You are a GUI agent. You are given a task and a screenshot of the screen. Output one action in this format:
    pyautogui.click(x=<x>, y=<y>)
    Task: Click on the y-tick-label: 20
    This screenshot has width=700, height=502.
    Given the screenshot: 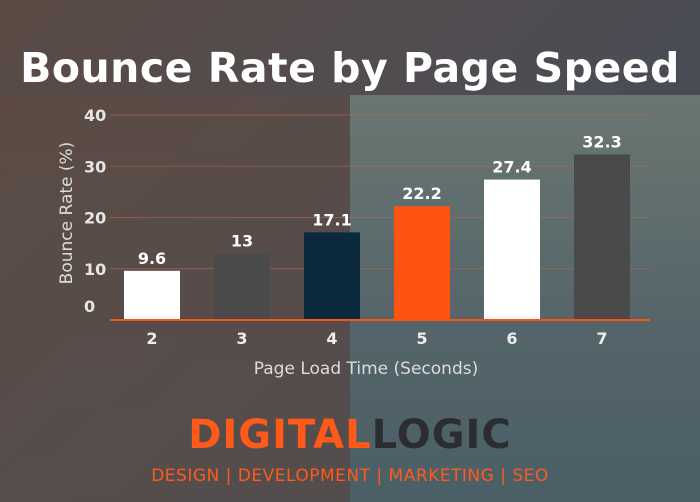 What is the action you would take?
    pyautogui.click(x=95, y=218)
    